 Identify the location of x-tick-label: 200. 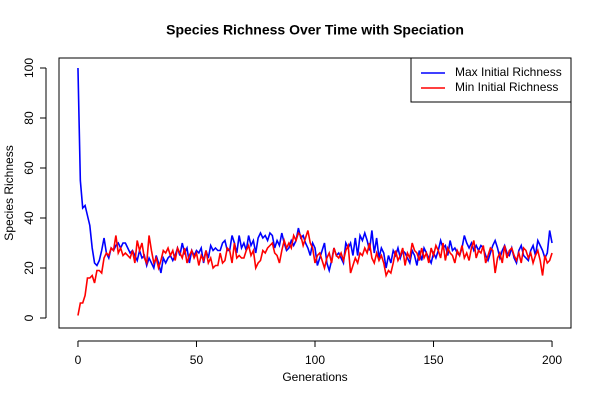
(552, 360).